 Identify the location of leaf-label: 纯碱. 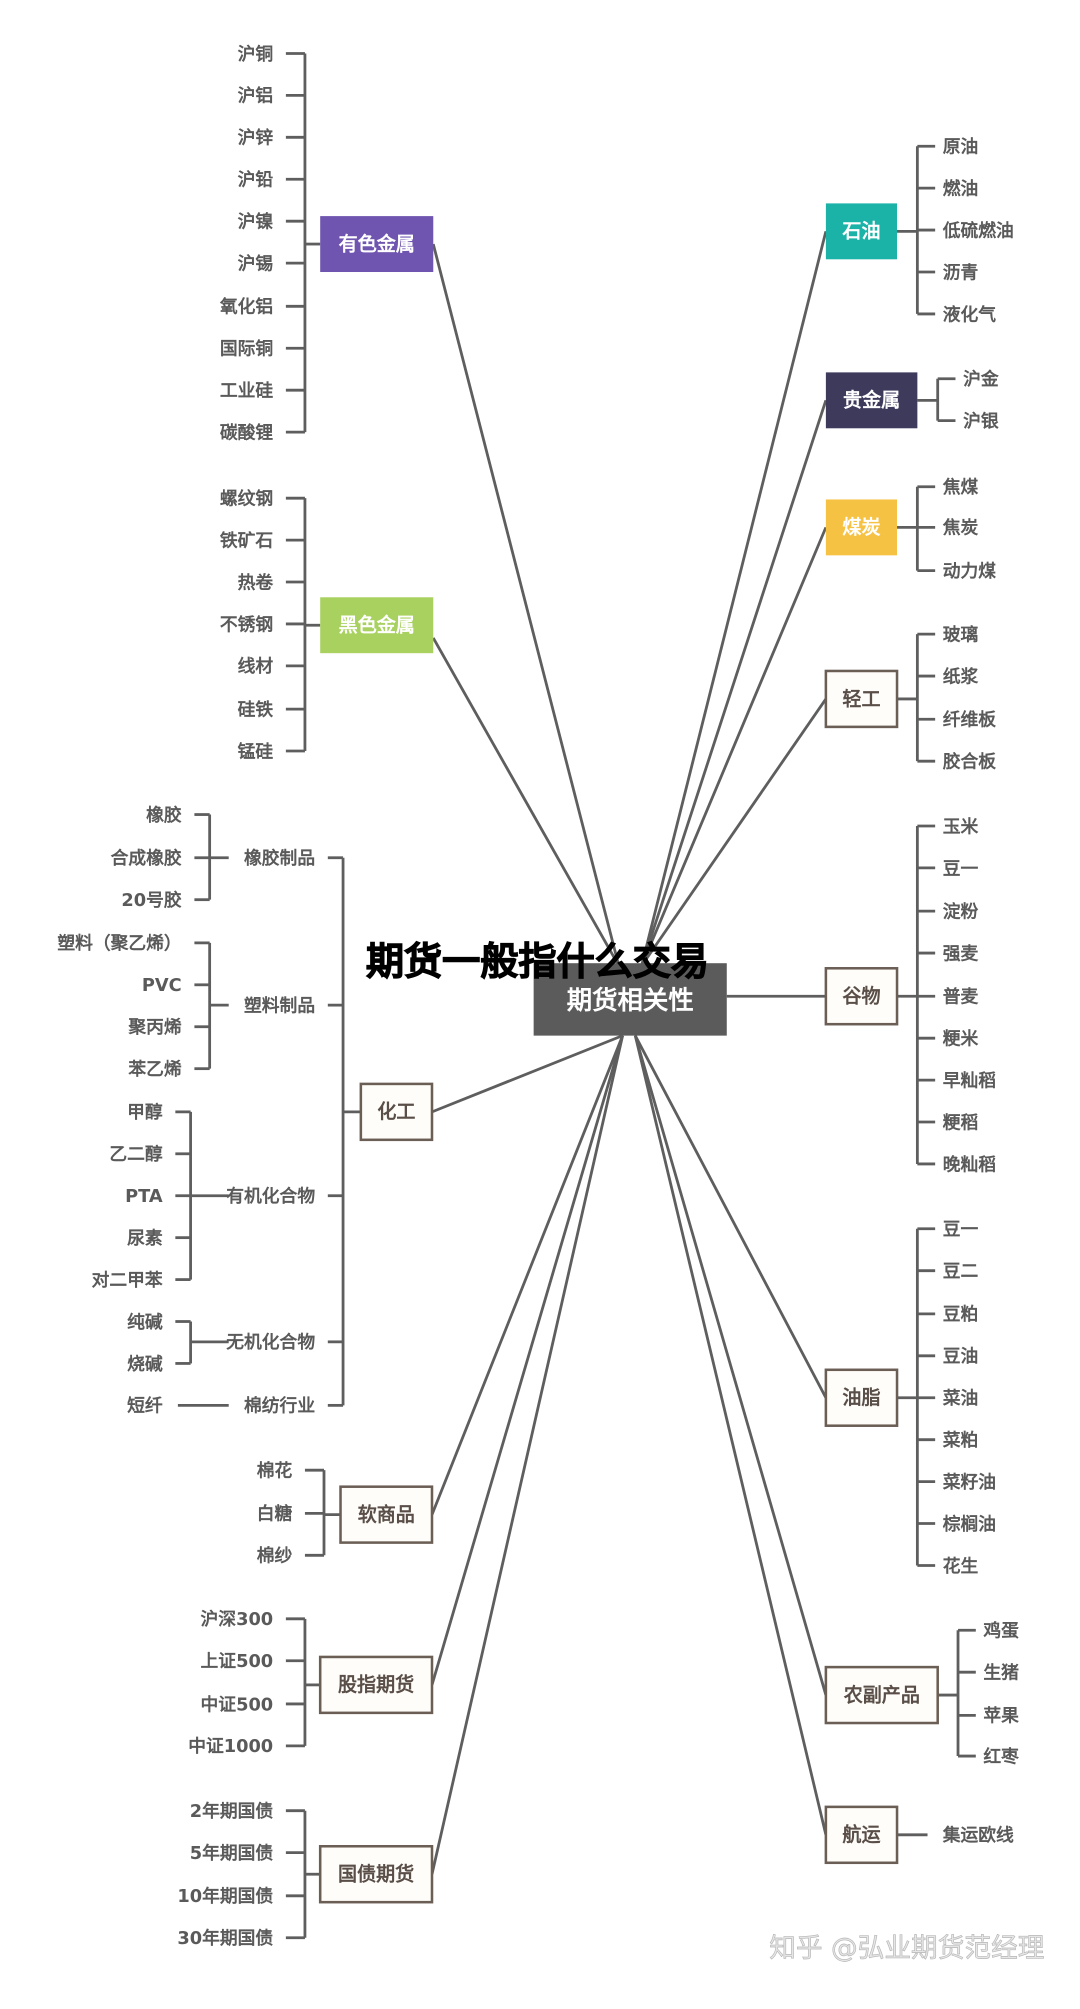
(145, 1322).